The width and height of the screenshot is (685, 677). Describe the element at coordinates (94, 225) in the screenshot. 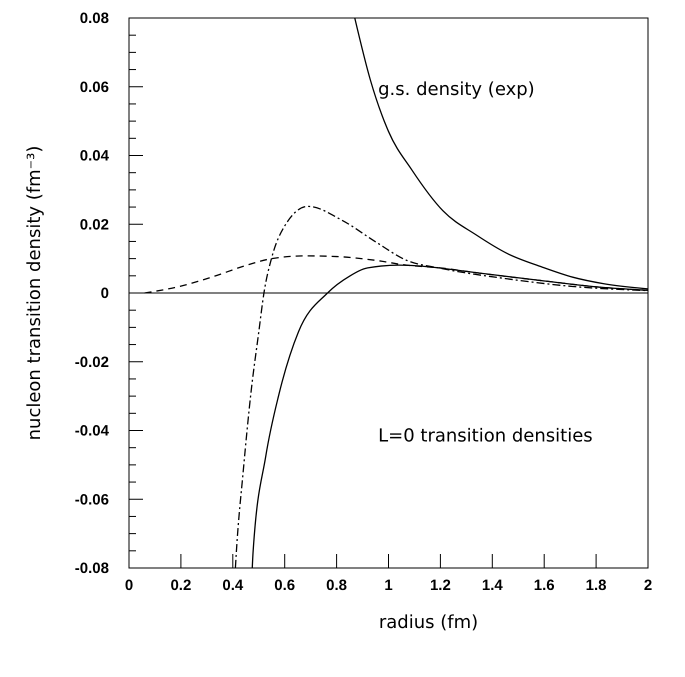

I see `y-tick-label: 0.02` at that location.